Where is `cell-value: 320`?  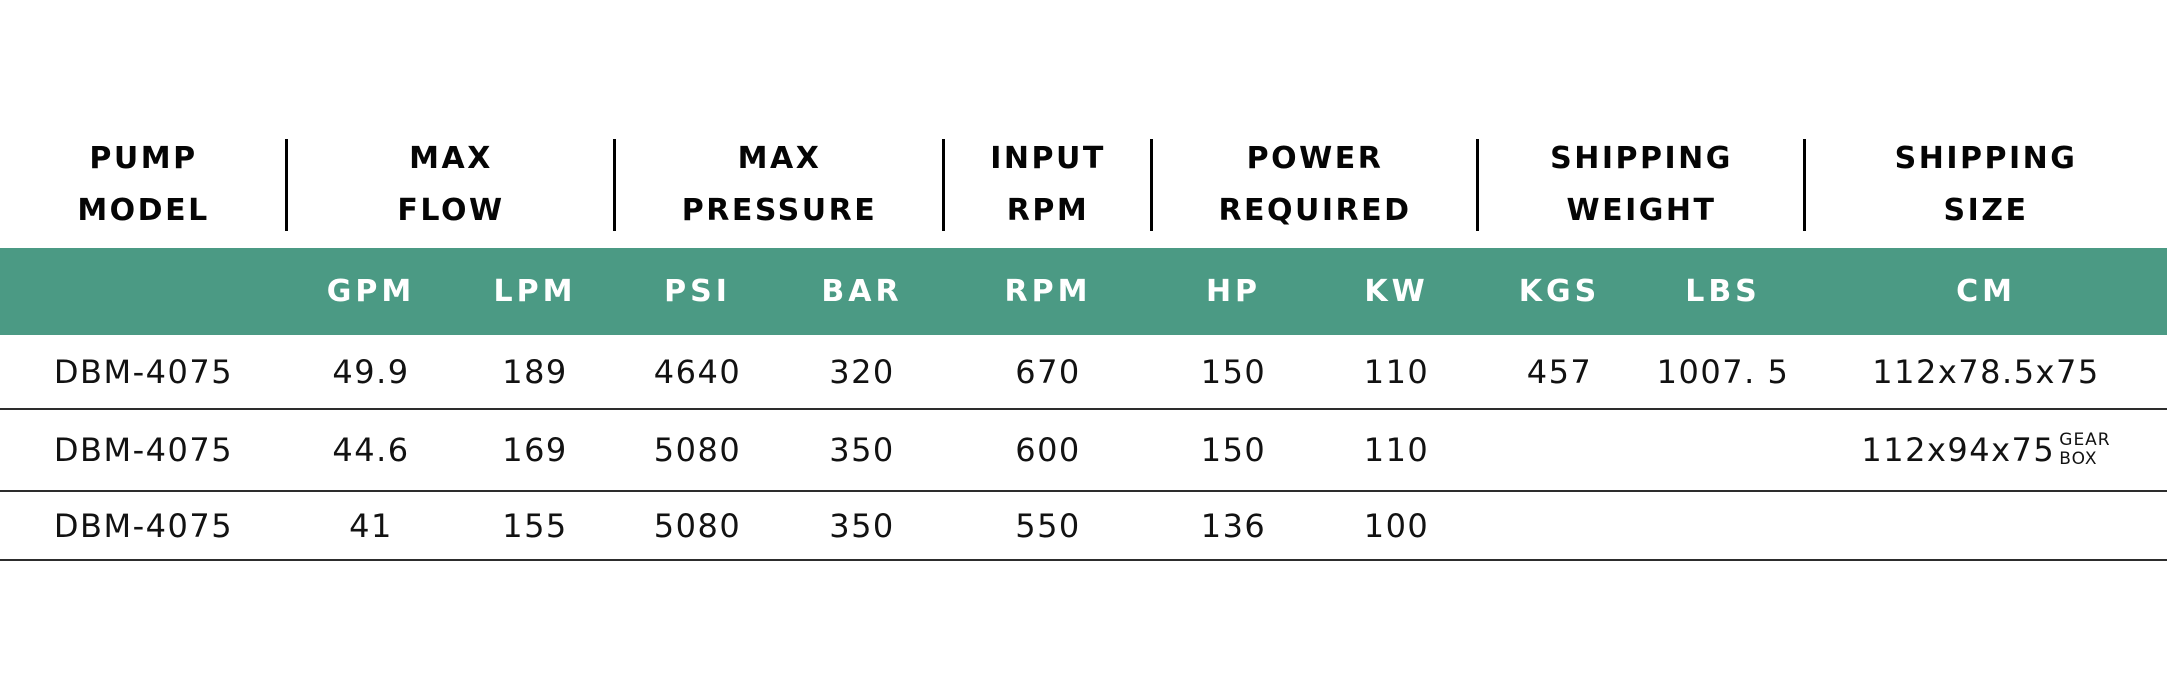 cell-value: 320 is located at coordinates (862, 371).